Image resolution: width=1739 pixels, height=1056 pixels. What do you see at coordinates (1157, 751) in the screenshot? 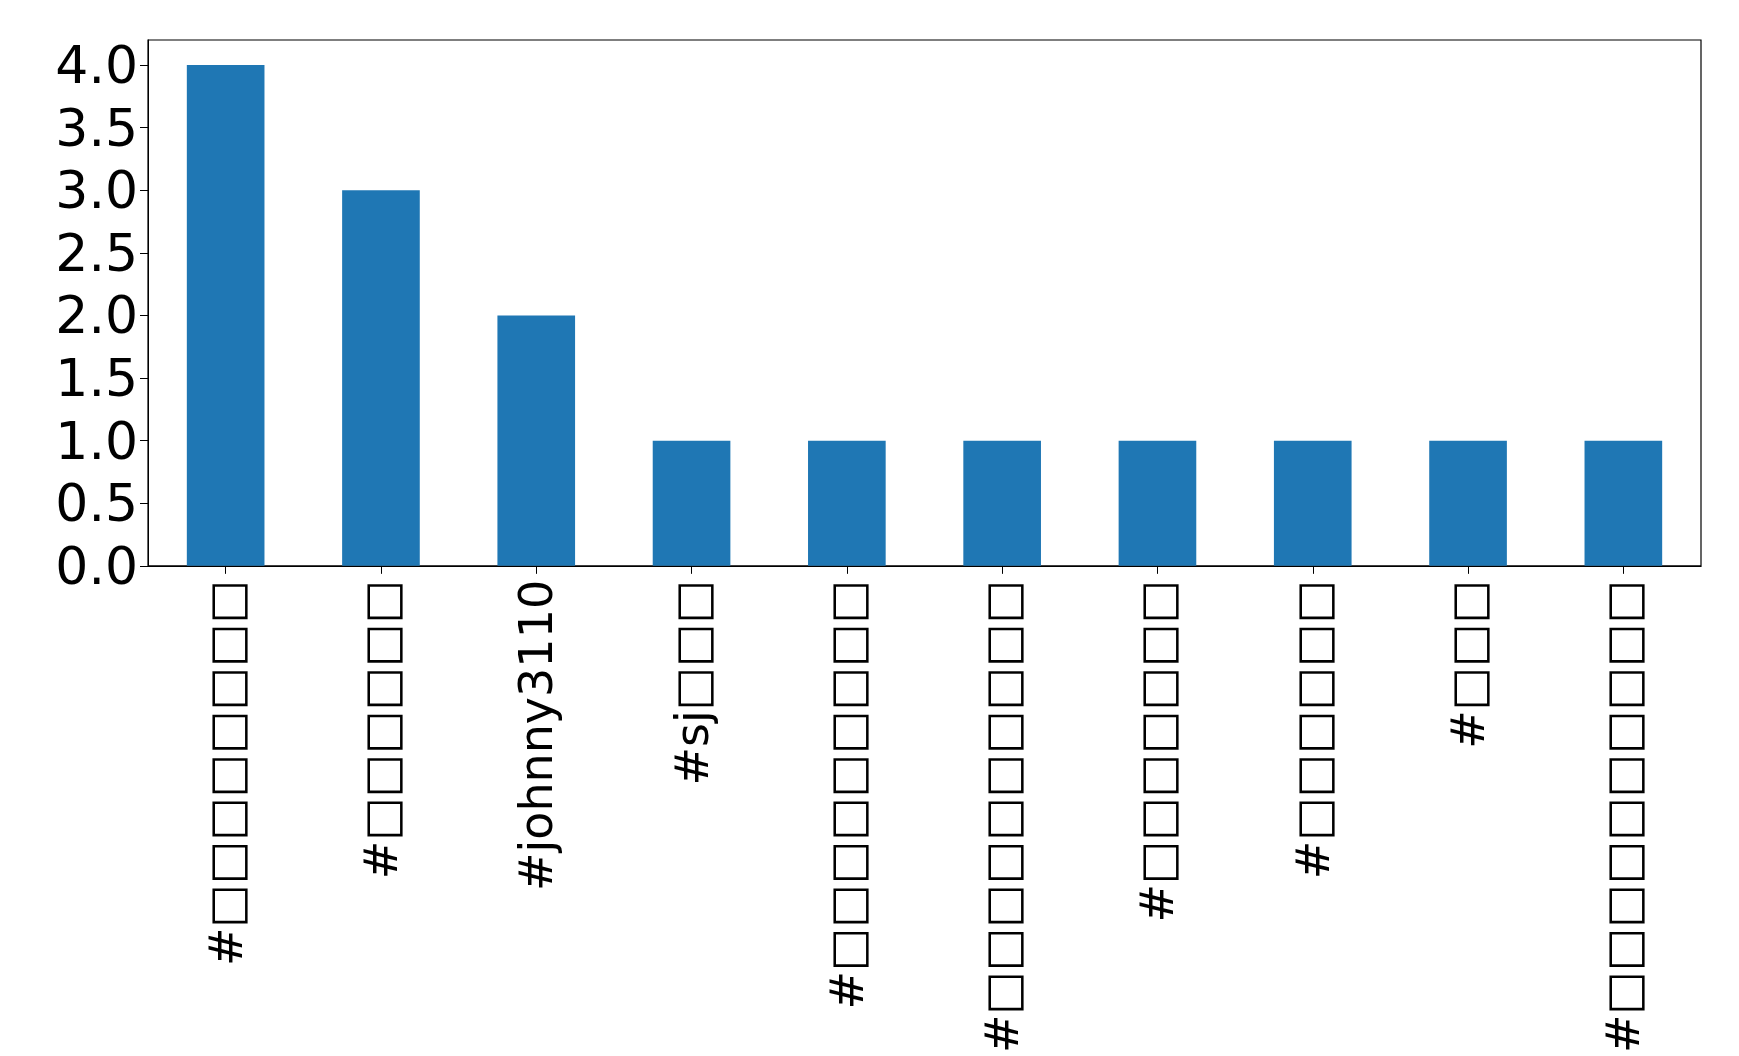
I see `x-tick-label: #□□□□□□□` at bounding box center [1157, 751].